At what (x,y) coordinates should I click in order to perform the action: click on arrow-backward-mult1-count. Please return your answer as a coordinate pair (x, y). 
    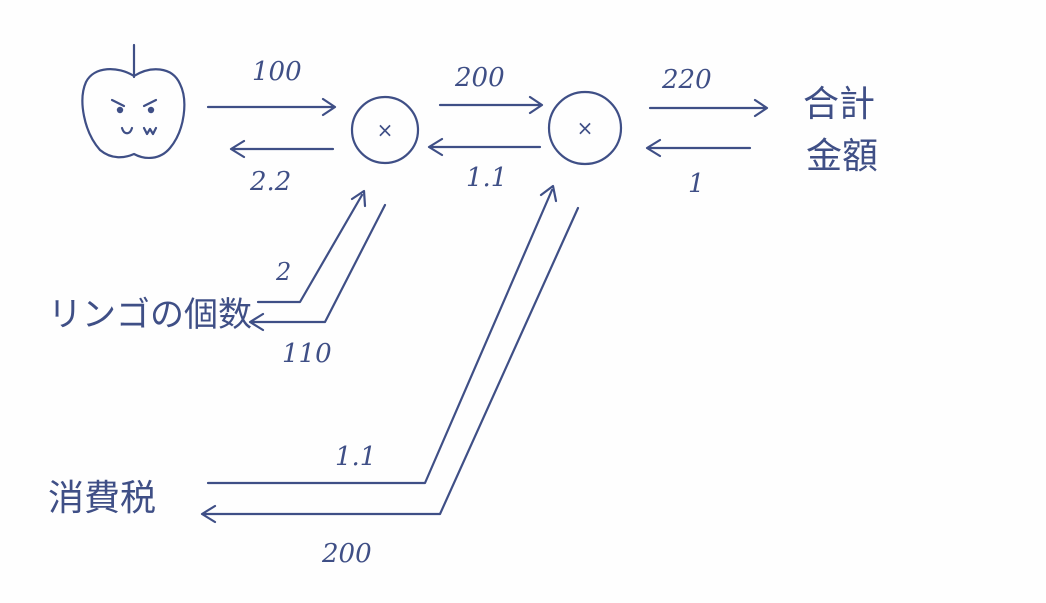
    Looking at the image, I should click on (317, 267).